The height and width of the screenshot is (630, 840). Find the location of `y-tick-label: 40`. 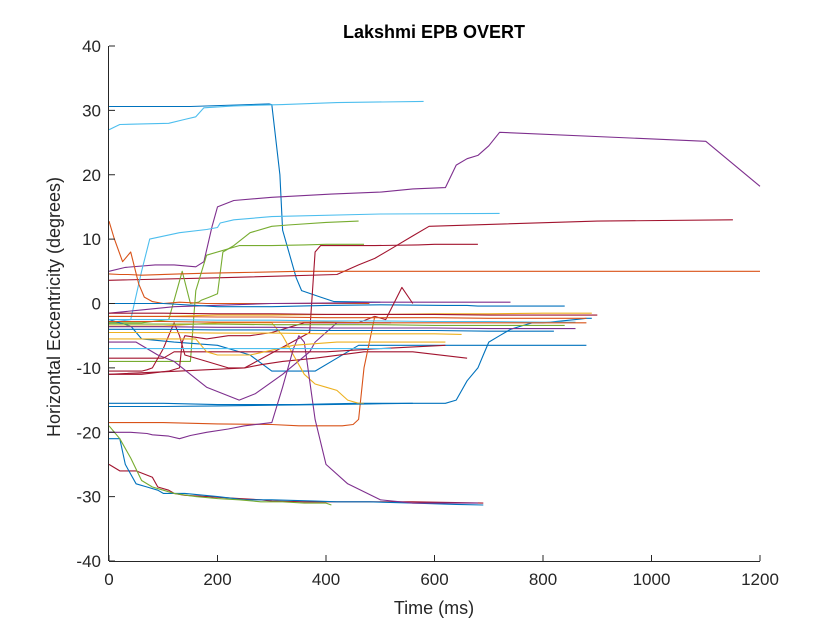

y-tick-label: 40 is located at coordinates (91, 46).